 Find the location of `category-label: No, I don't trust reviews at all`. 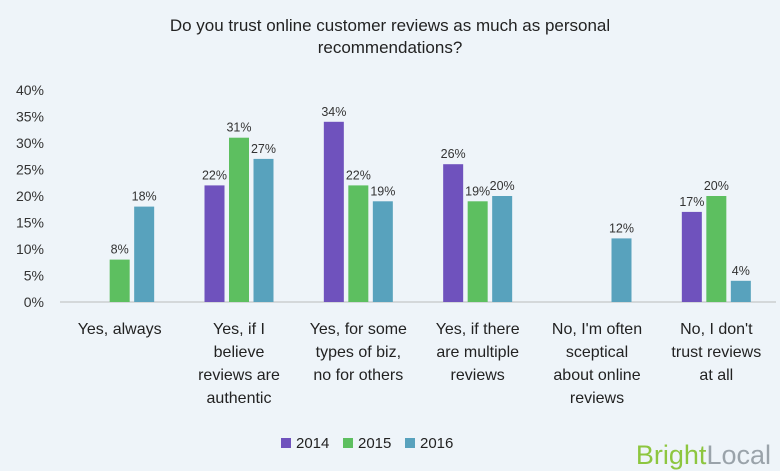

category-label: No, I don't trust reviews at all is located at coordinates (716, 352).